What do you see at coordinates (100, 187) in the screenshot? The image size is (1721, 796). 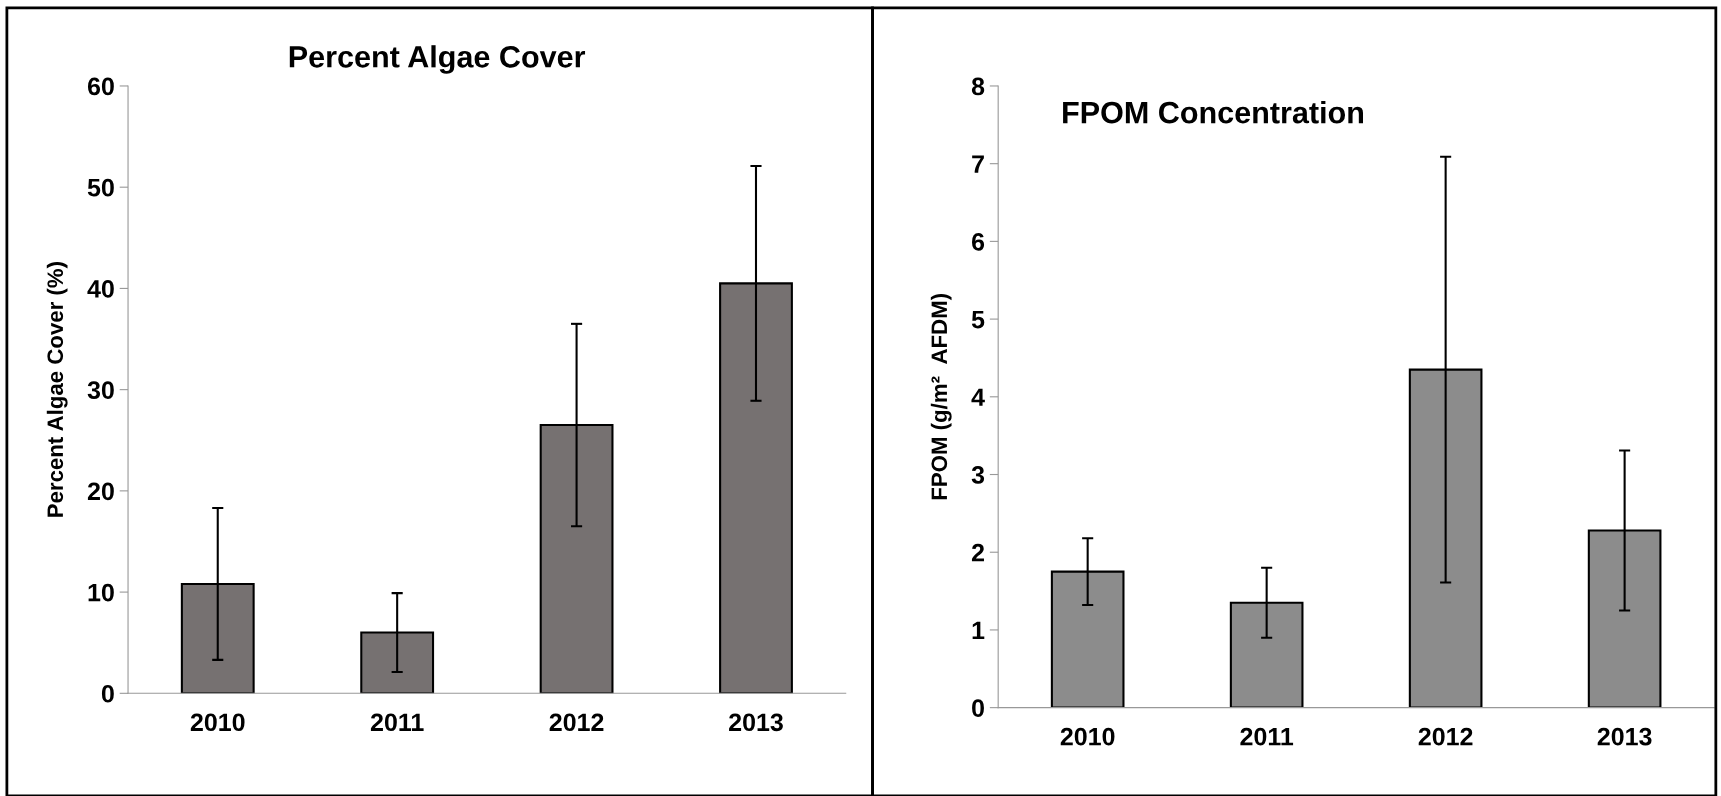 I see `y-tick-label: 50` at bounding box center [100, 187].